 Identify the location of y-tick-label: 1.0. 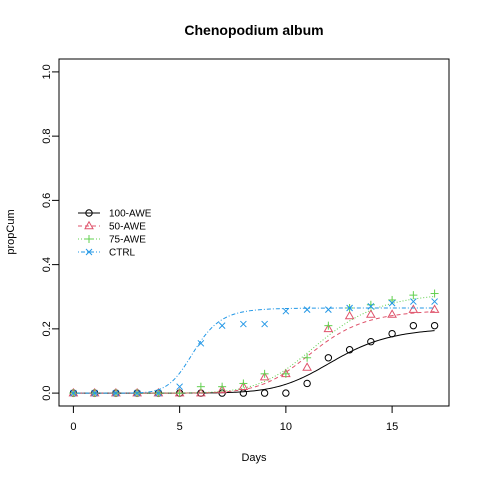
(47, 71).